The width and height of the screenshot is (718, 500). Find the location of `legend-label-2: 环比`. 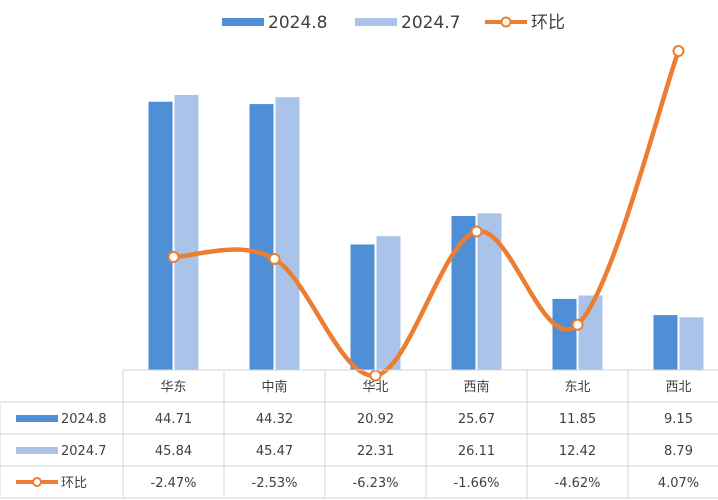

legend-label-2: 环比 is located at coordinates (548, 23).